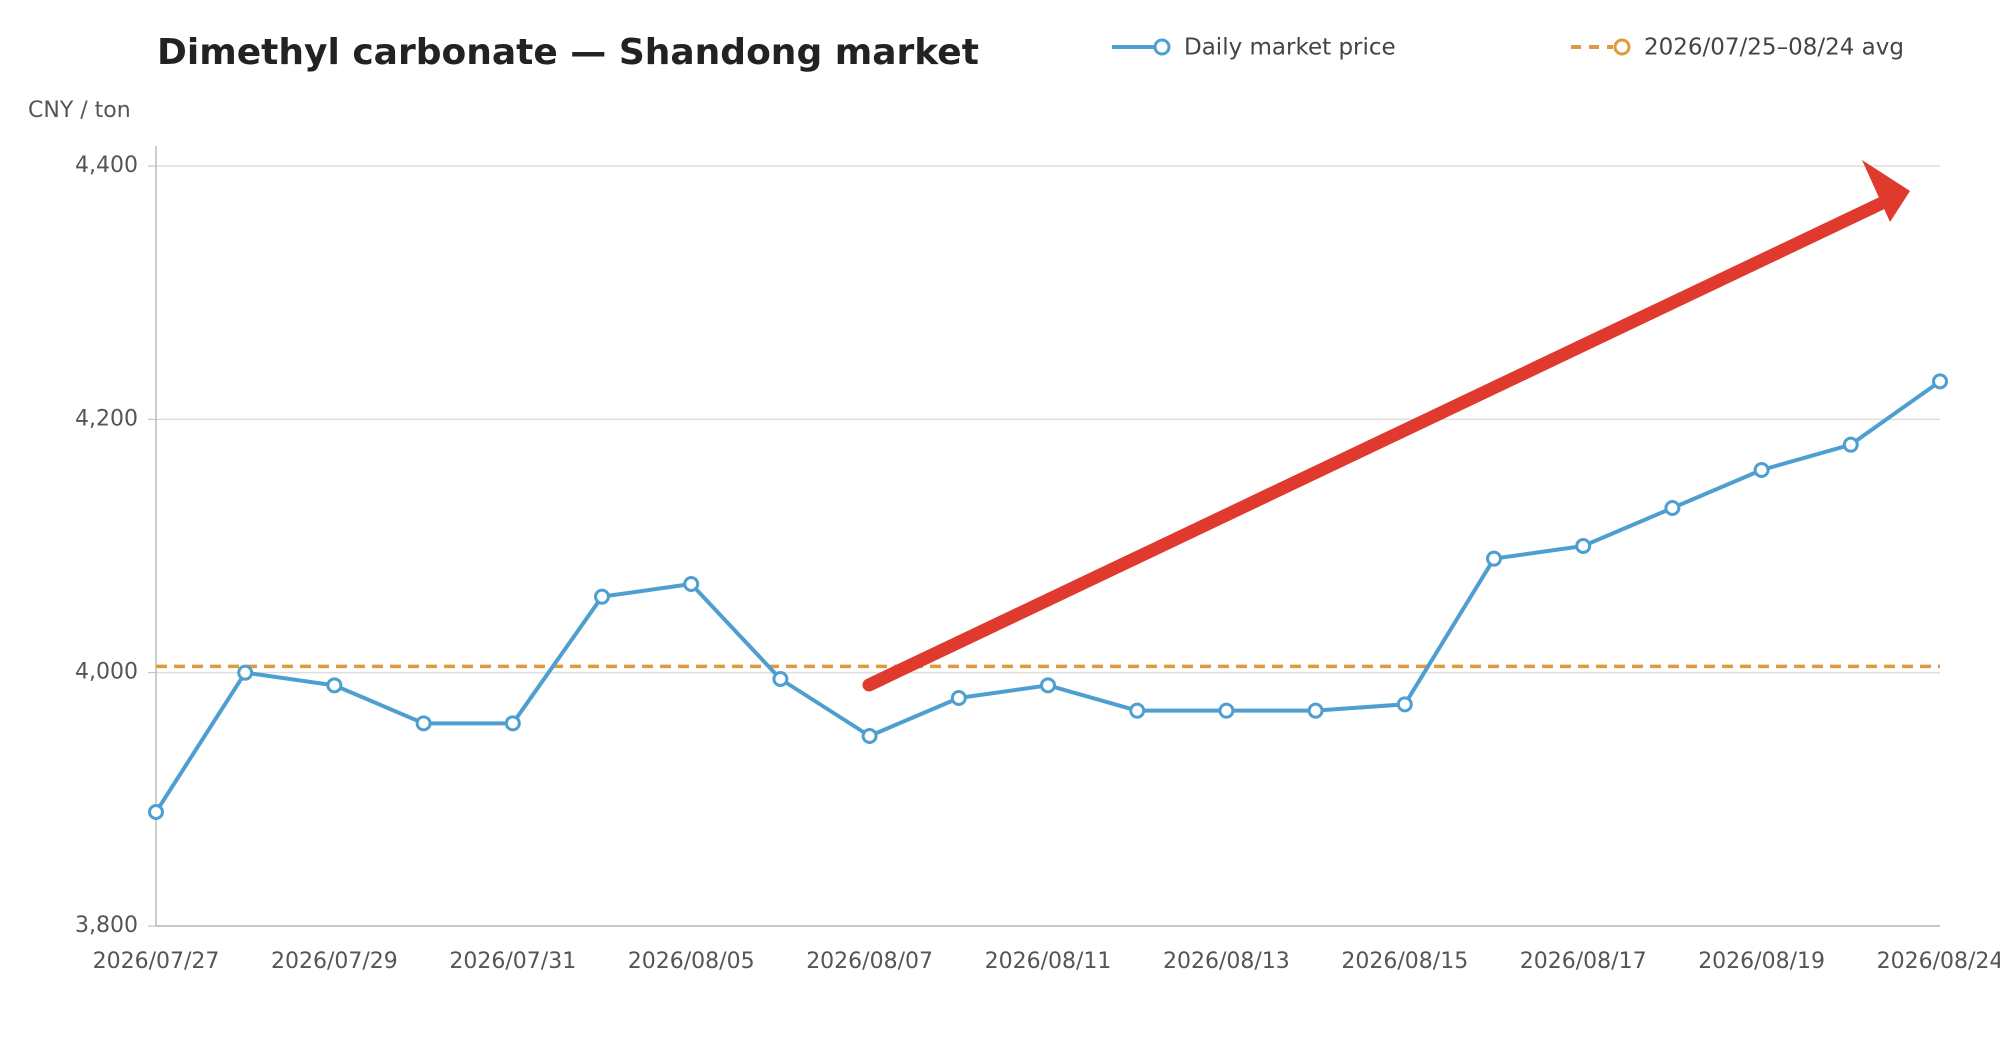 This screenshot has width=2000, height=1040. What do you see at coordinates (106, 672) in the screenshot?
I see `y-tick-label: 4,000` at bounding box center [106, 672].